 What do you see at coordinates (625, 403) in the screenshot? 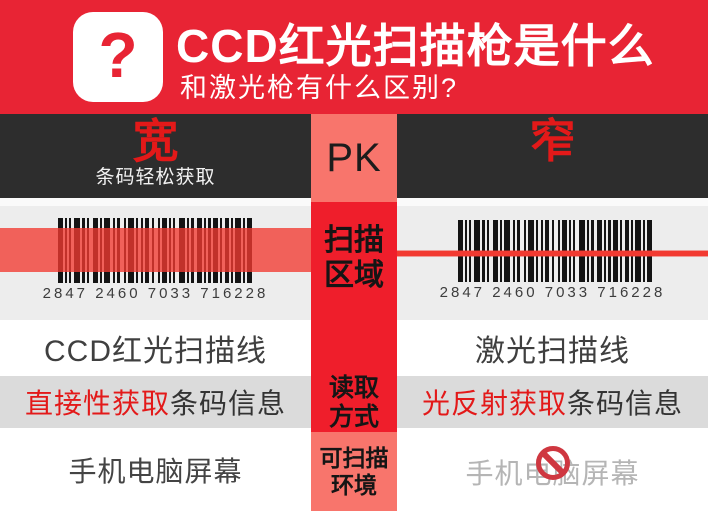
I see `read-mode-right-rest: 条码信息` at bounding box center [625, 403].